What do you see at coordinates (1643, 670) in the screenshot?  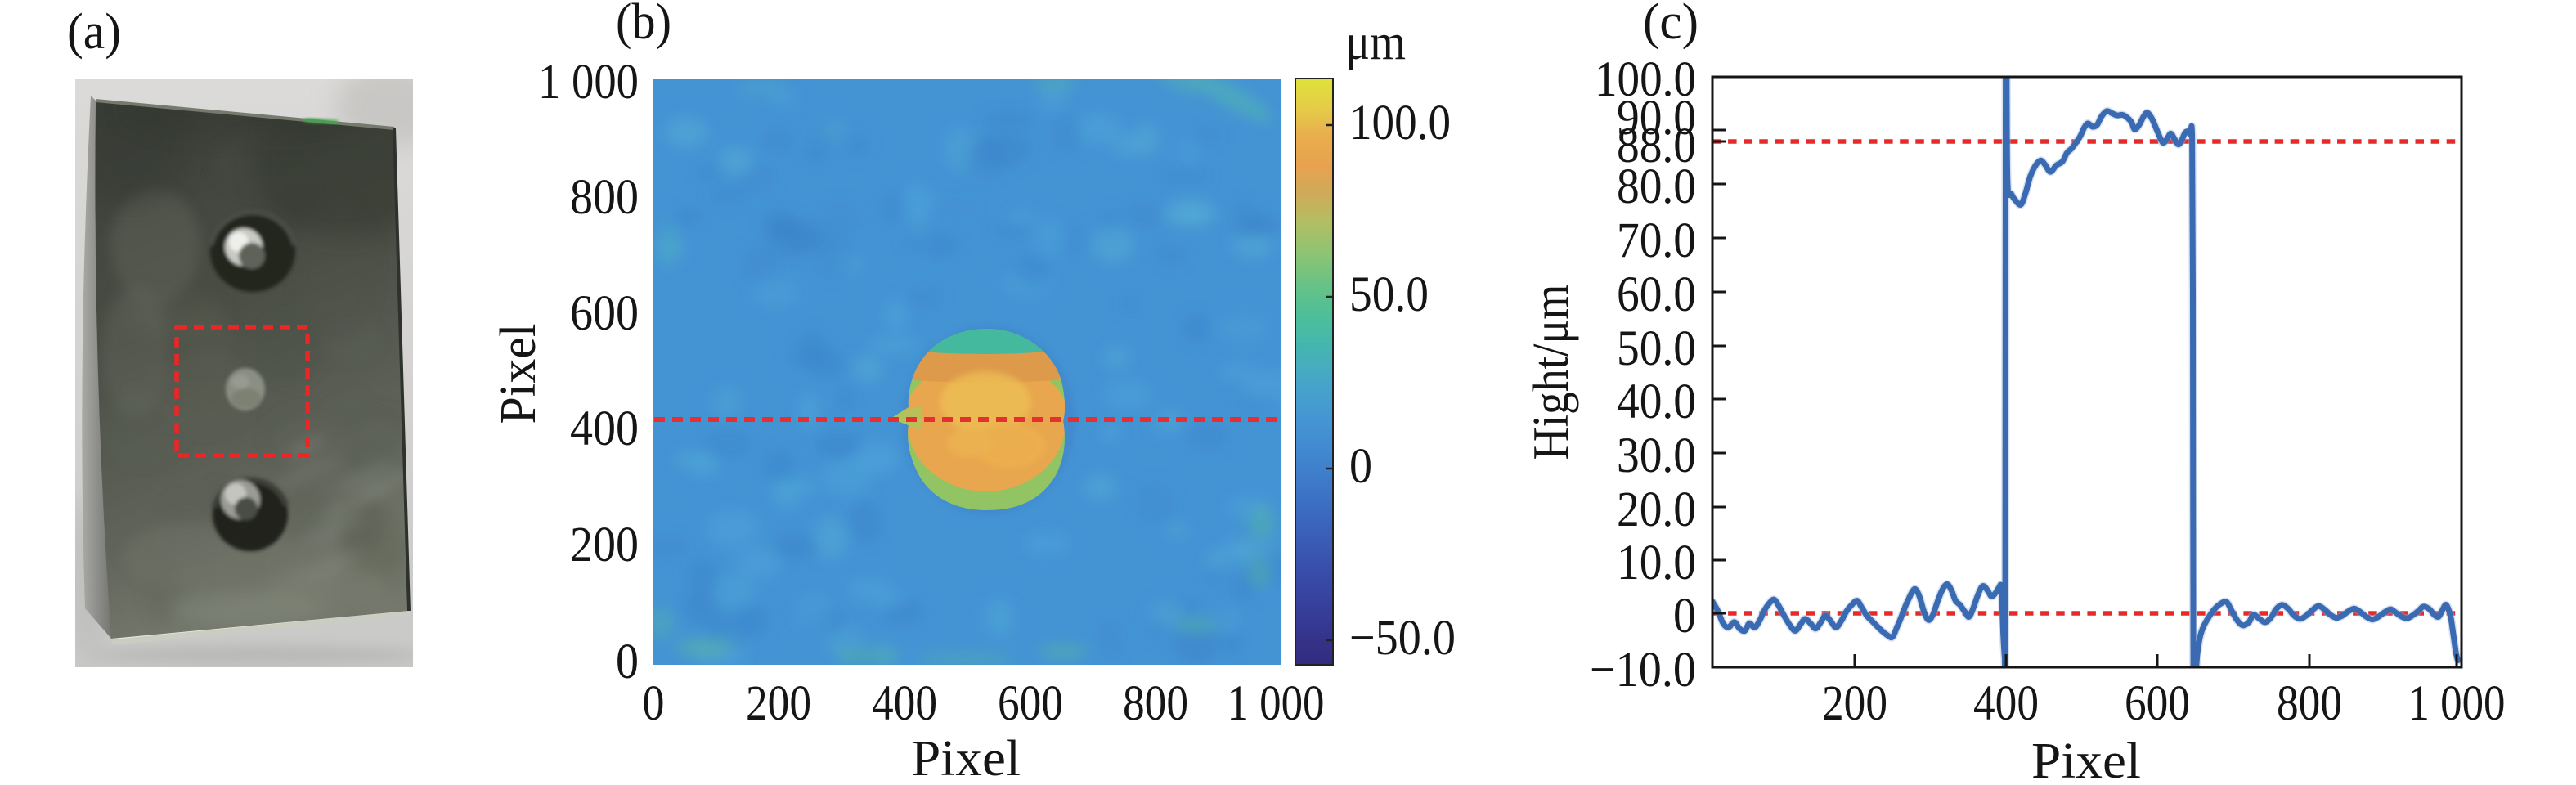 I see `svg-text: −10.0` at bounding box center [1643, 670].